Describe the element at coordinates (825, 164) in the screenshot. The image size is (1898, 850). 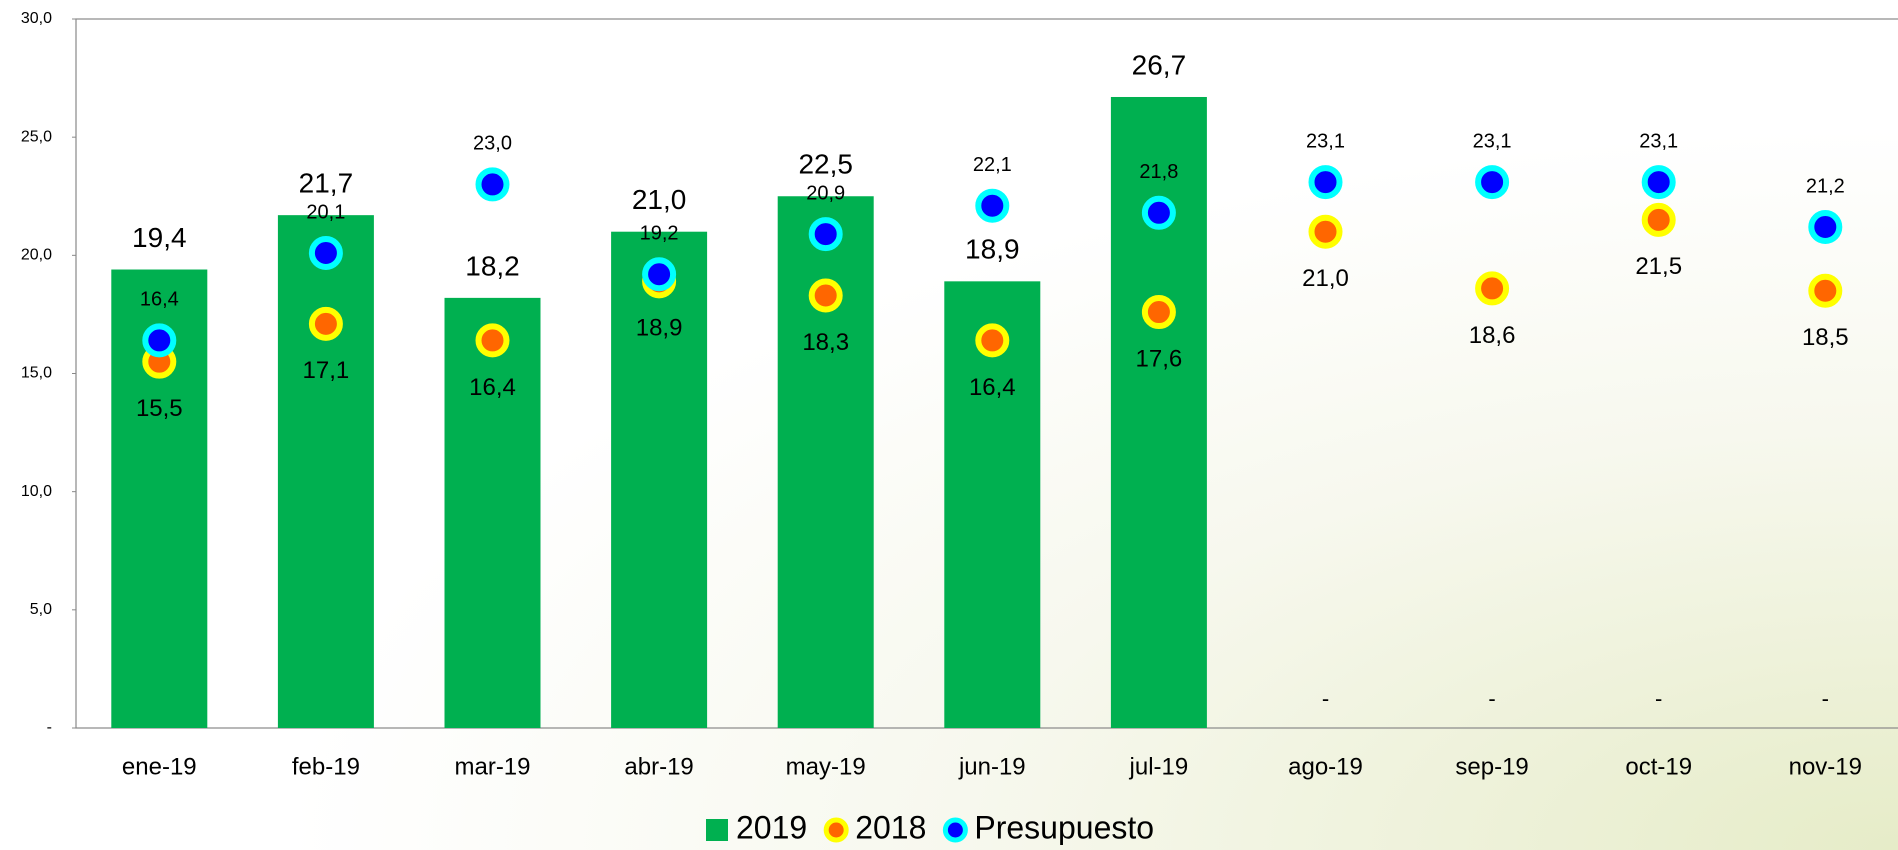
I see `bar-value-label: 22,5` at that location.